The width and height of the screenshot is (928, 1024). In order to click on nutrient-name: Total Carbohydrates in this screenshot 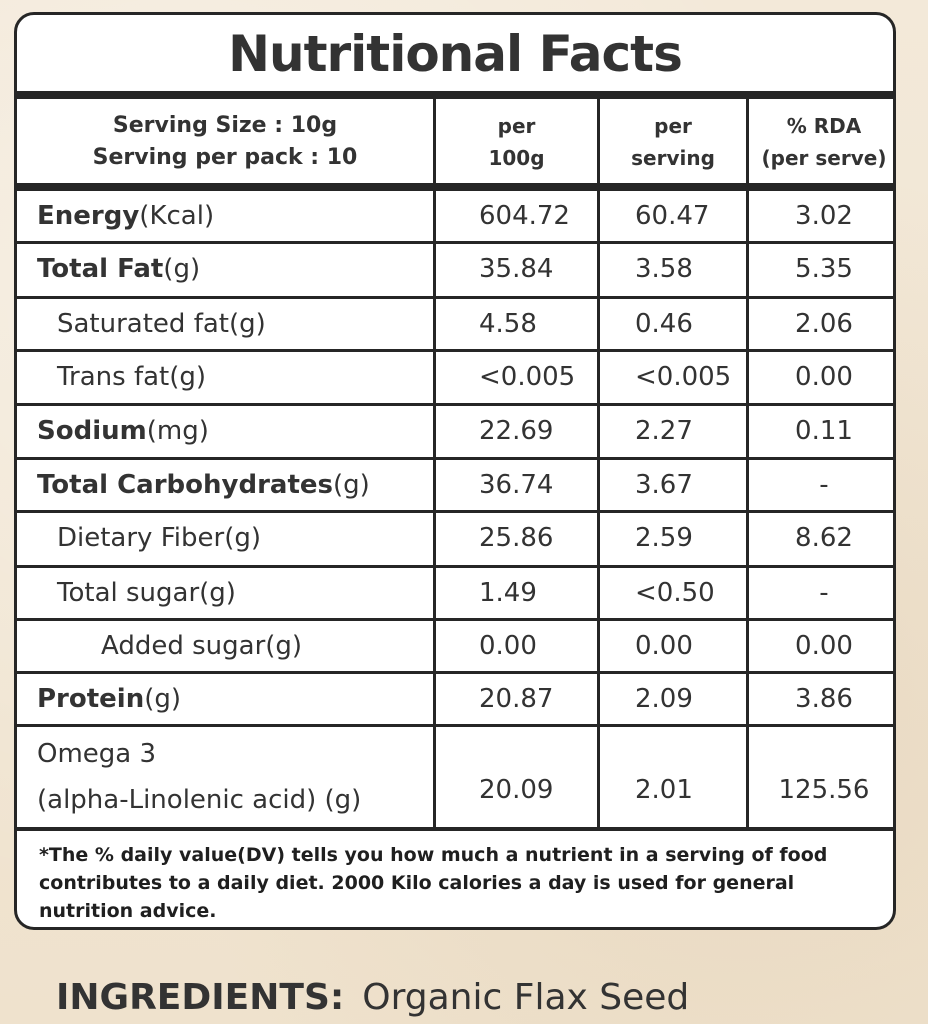, I will do `click(185, 485)`.